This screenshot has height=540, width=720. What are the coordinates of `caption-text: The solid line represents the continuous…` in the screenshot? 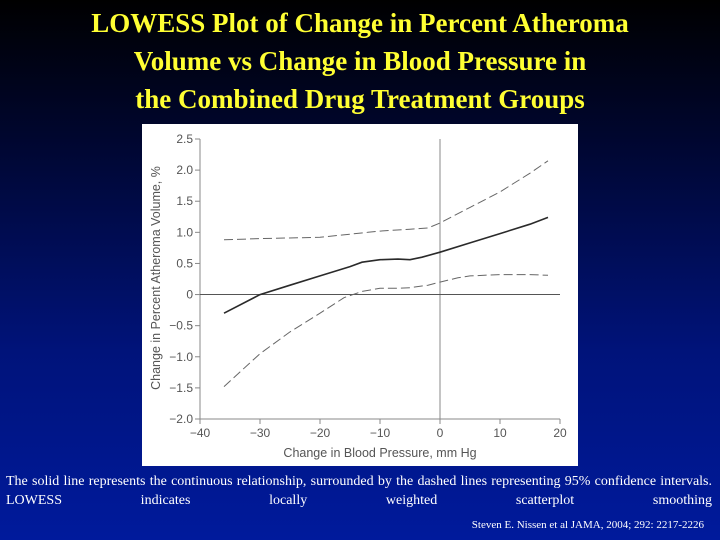 It's located at (359, 491).